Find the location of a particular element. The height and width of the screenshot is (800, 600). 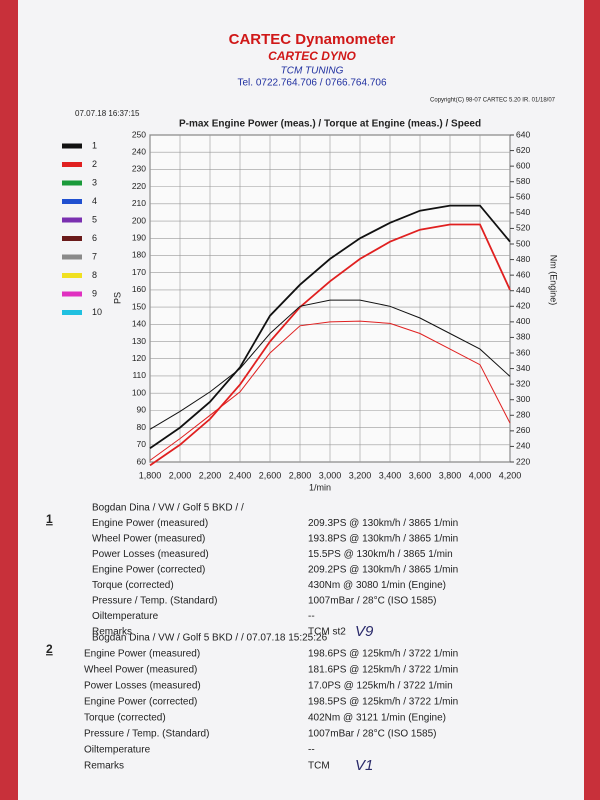

row-label: Engine Power (measured) is located at coordinates (142, 654).